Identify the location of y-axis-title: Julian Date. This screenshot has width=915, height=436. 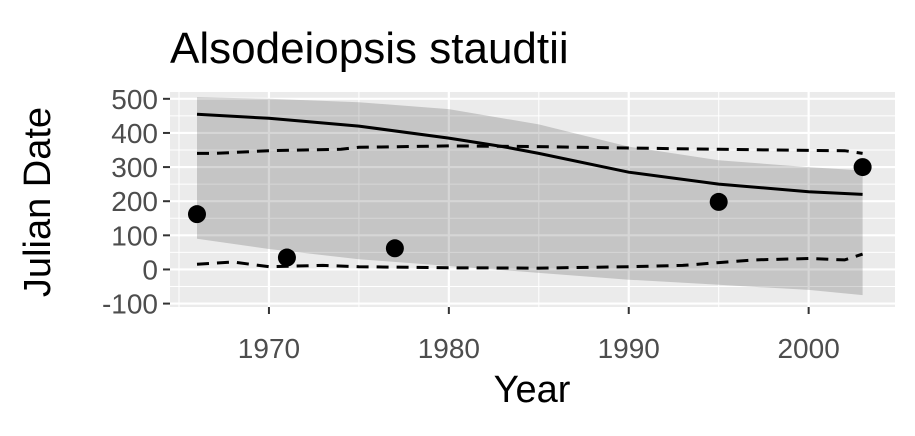
(38, 202).